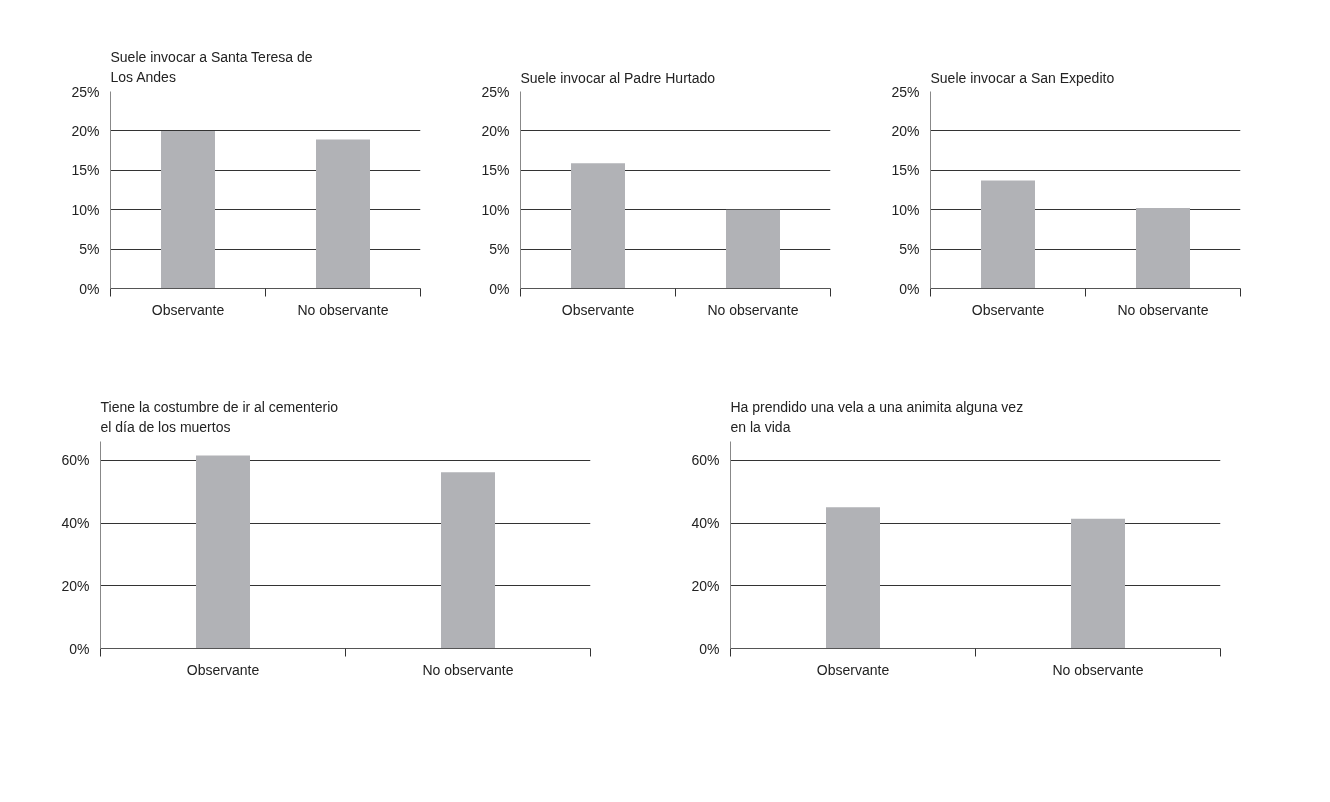 This screenshot has height=802, width=1330. What do you see at coordinates (877, 417) in the screenshot?
I see `chart-title: Ha prendido una vela a una animita alguna vez en la vida` at bounding box center [877, 417].